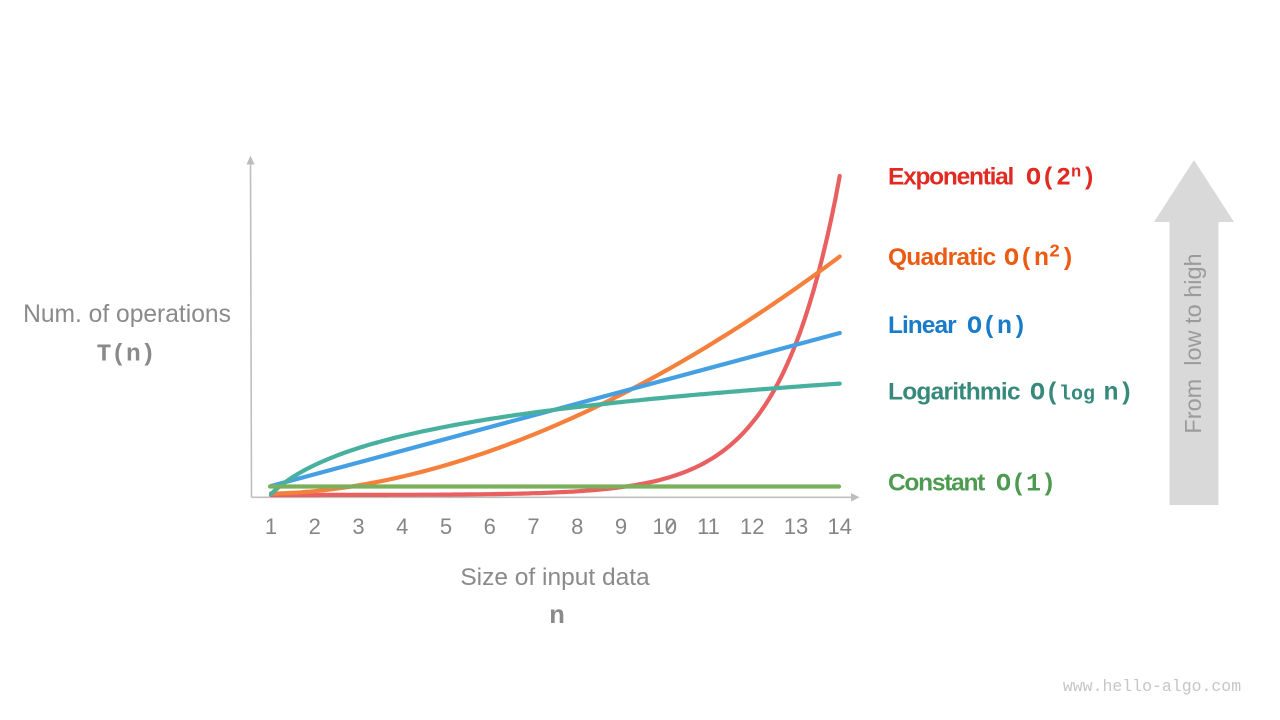  Describe the element at coordinates (446, 526) in the screenshot. I see `svg-text: 5` at that location.